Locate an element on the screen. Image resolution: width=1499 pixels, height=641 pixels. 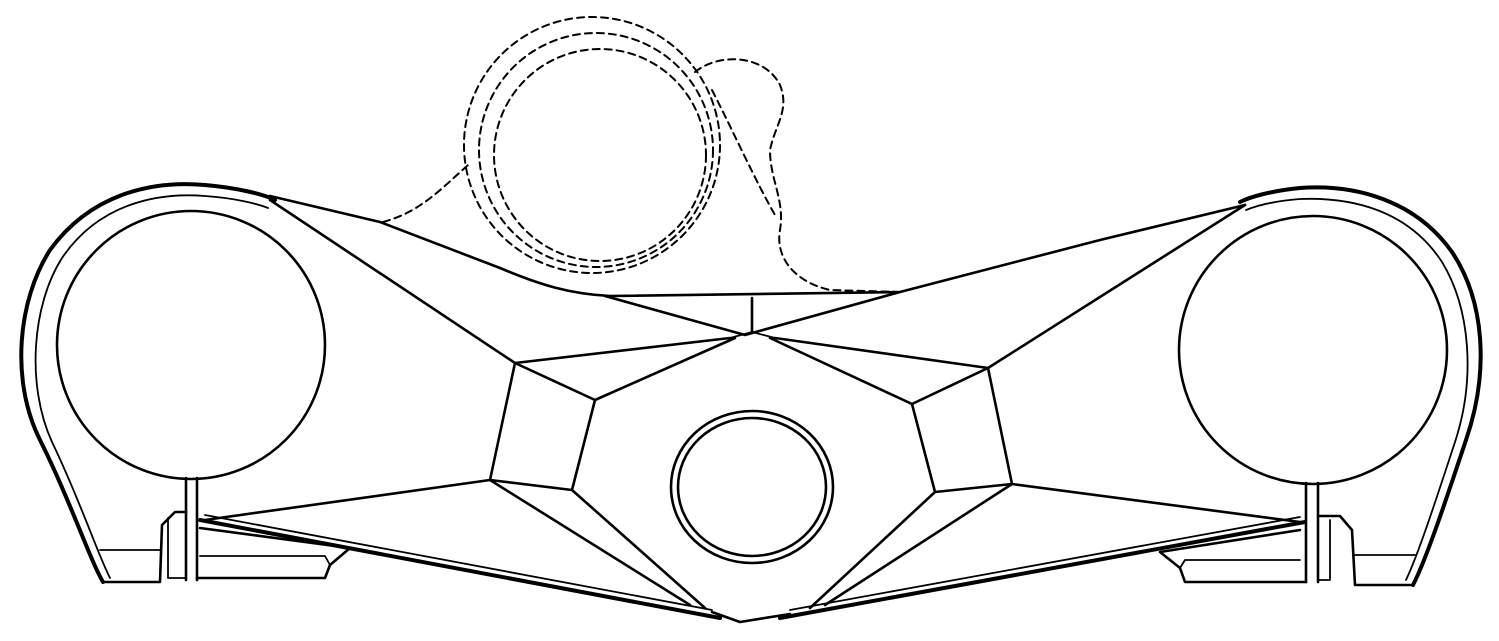
stem-bore-inner is located at coordinates (752, 487).